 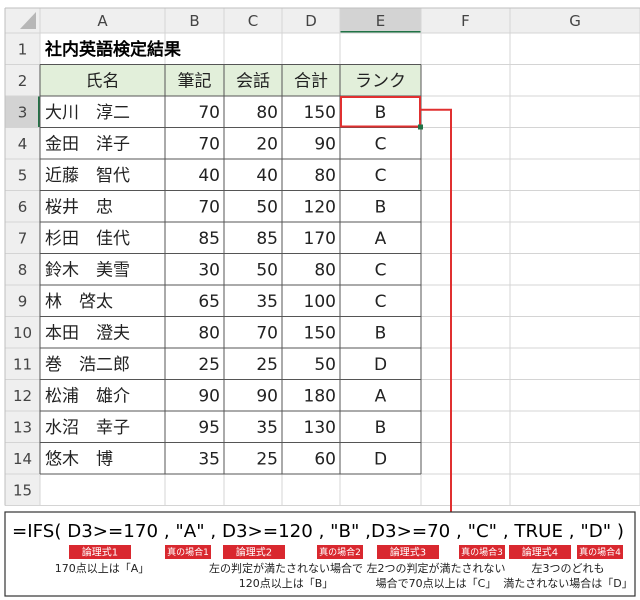 I want to click on name-cell: 鈴木 美雪, so click(x=87, y=270).